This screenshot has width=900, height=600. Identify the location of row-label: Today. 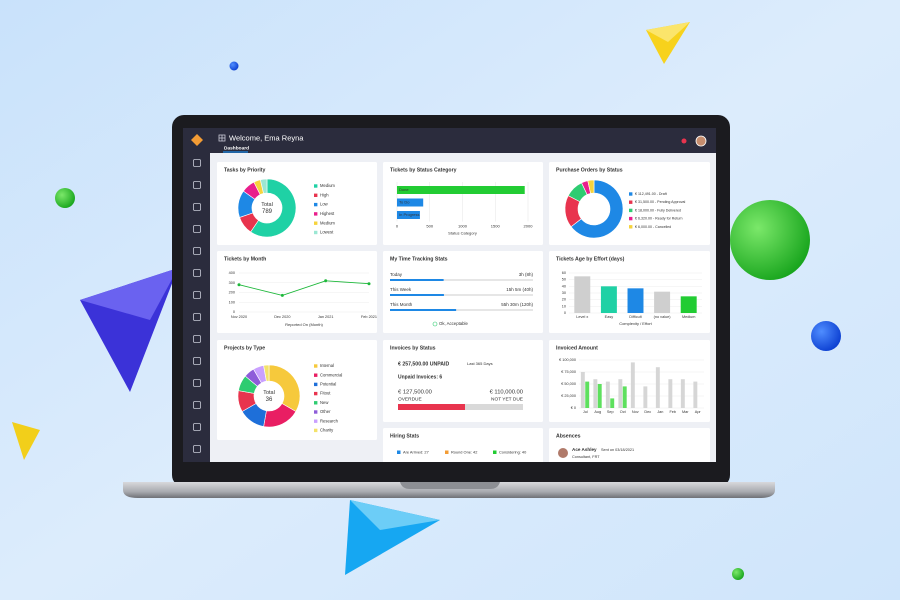
(396, 274).